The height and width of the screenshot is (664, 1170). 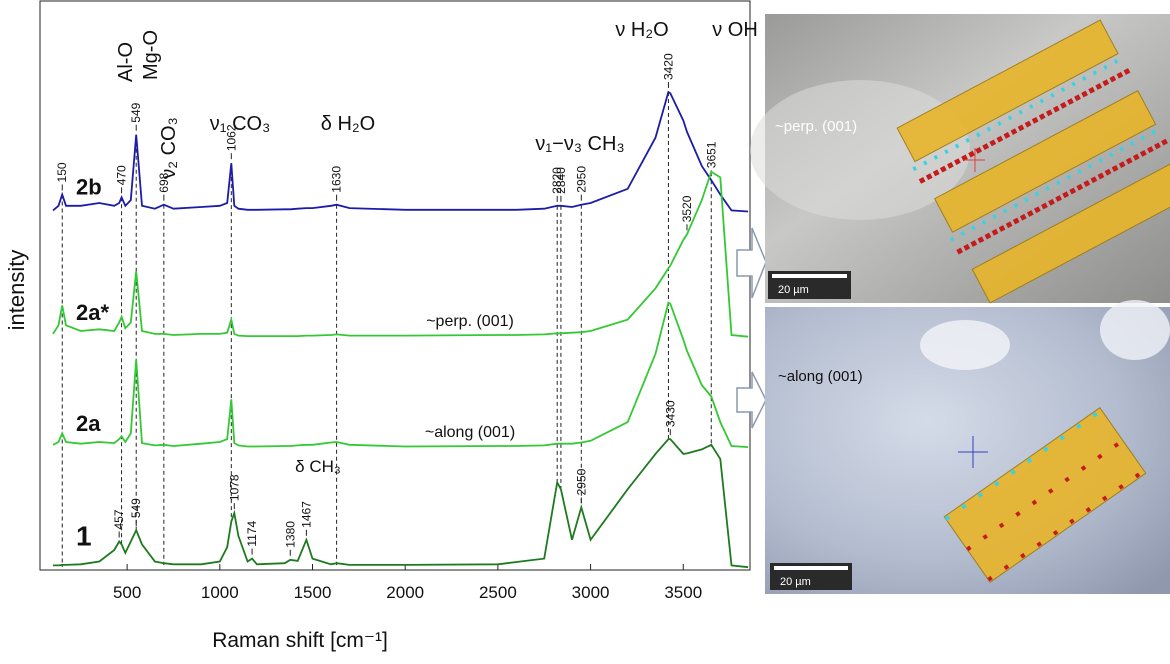 I want to click on peak-label: 3520, so click(x=687, y=208).